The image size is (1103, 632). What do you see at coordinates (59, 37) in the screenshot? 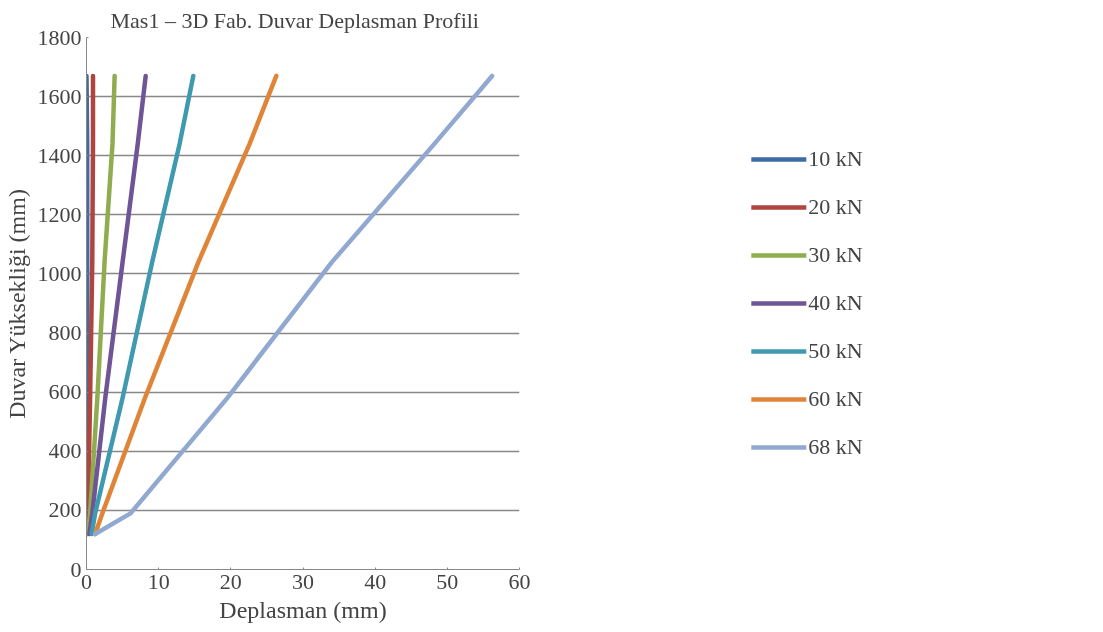
I see `y-tick-label: 1800` at bounding box center [59, 37].